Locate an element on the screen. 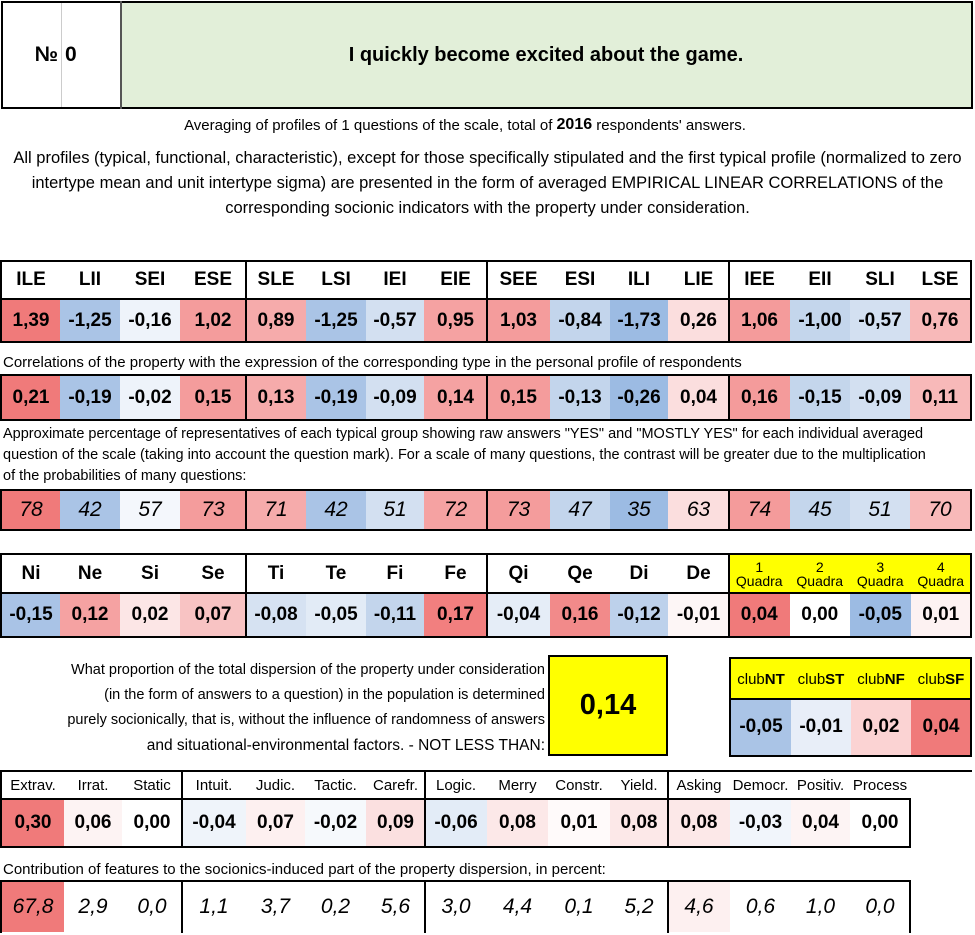 Image resolution: width=975 pixels, height=935 pixels. trait-header-3: Intuit. is located at coordinates (214, 785).